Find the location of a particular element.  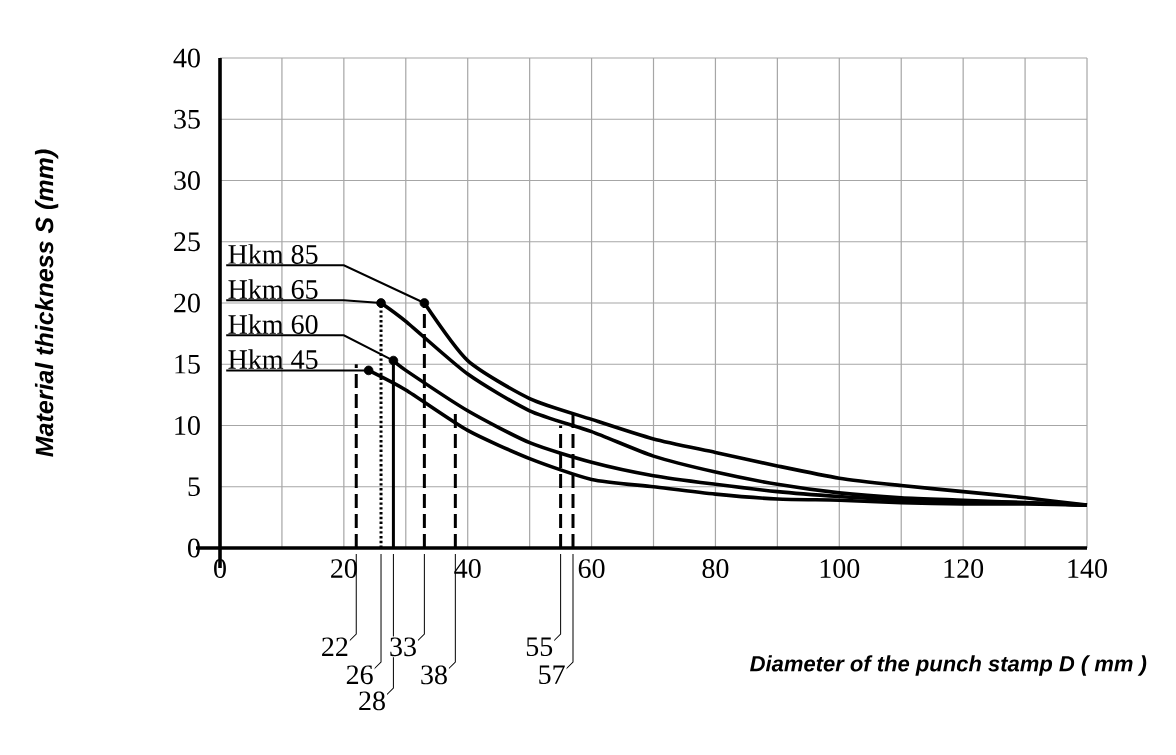

text: Hkm 85 is located at coordinates (273, 254).